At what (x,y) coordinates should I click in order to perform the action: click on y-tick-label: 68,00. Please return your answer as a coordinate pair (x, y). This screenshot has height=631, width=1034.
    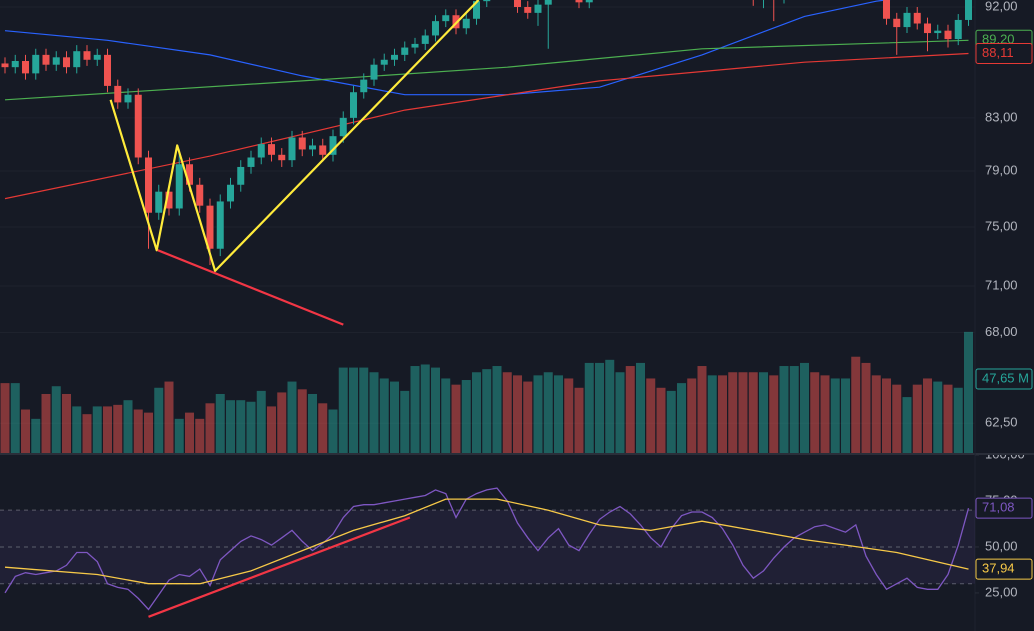
    Looking at the image, I should click on (1001, 331).